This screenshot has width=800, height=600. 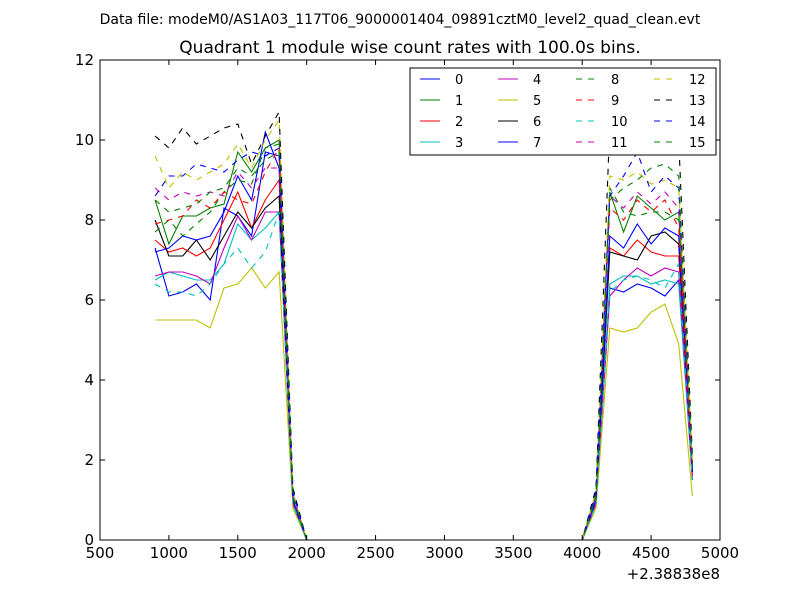 I want to click on y-tick-label: 4, so click(x=89, y=380).